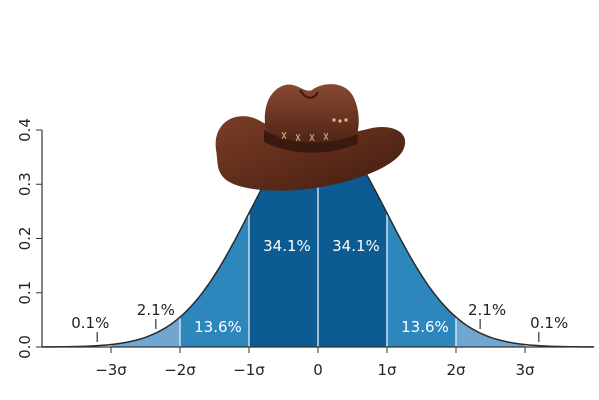  What do you see at coordinates (387, 370) in the screenshot?
I see `x-tick-label: 1σ` at bounding box center [387, 370].